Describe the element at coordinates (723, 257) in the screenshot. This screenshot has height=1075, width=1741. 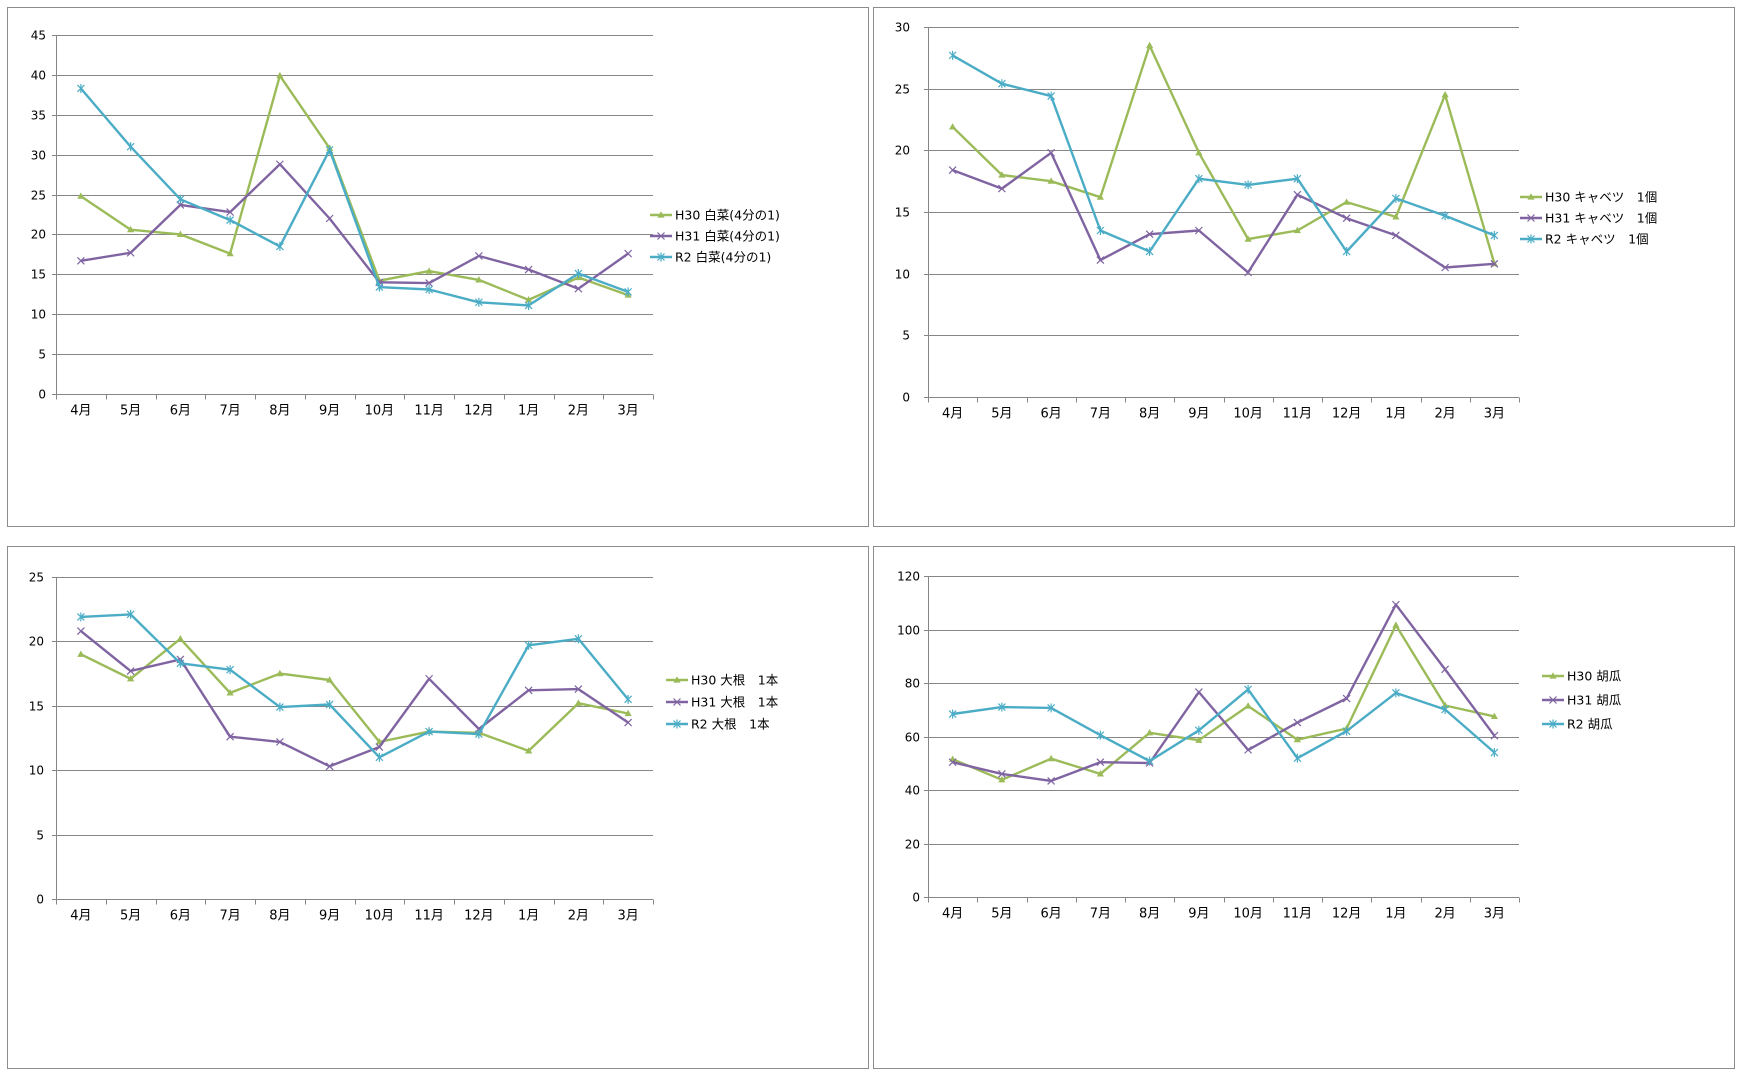
I see `legend-label: R2 白菜(4分の1)` at that location.